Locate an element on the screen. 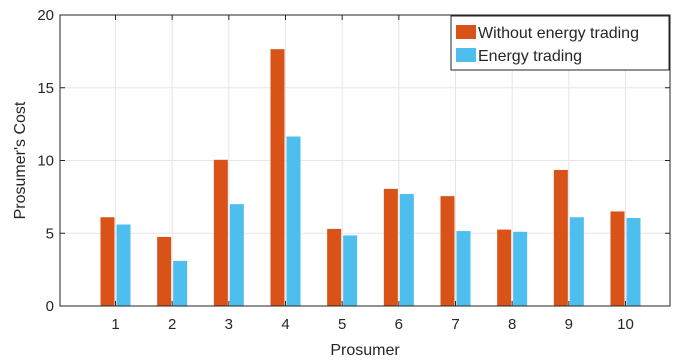 The height and width of the screenshot is (363, 683). legend-label: Without energy trading is located at coordinates (558, 33).